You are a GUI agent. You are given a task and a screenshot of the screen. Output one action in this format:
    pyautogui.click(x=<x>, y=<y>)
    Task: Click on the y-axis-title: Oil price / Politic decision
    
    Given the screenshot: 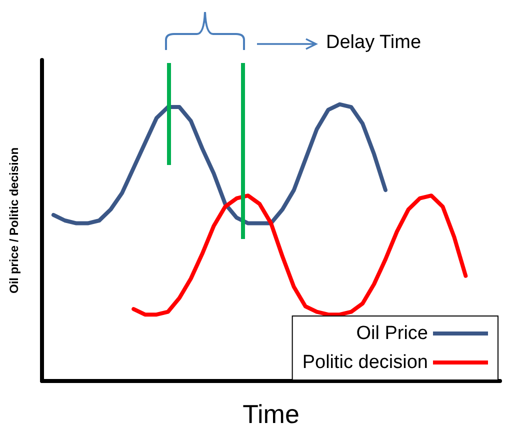 What is the action you would take?
    pyautogui.click(x=14, y=220)
    